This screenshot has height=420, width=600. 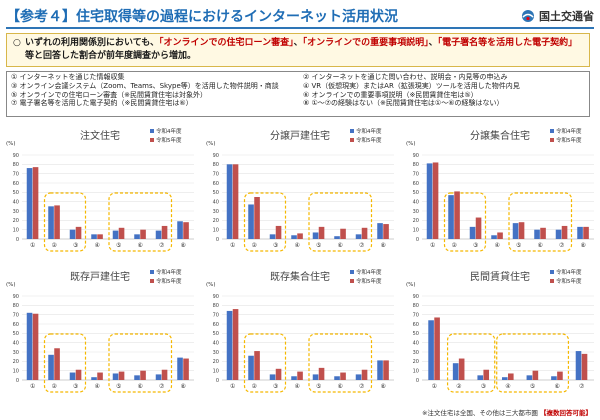 What do you see at coordinates (109, 94) in the screenshot?
I see `legend-item: ⑤ オンラインでの住宅ローン審査（※民間賃貸住宅は対象外）` at bounding box center [109, 94].